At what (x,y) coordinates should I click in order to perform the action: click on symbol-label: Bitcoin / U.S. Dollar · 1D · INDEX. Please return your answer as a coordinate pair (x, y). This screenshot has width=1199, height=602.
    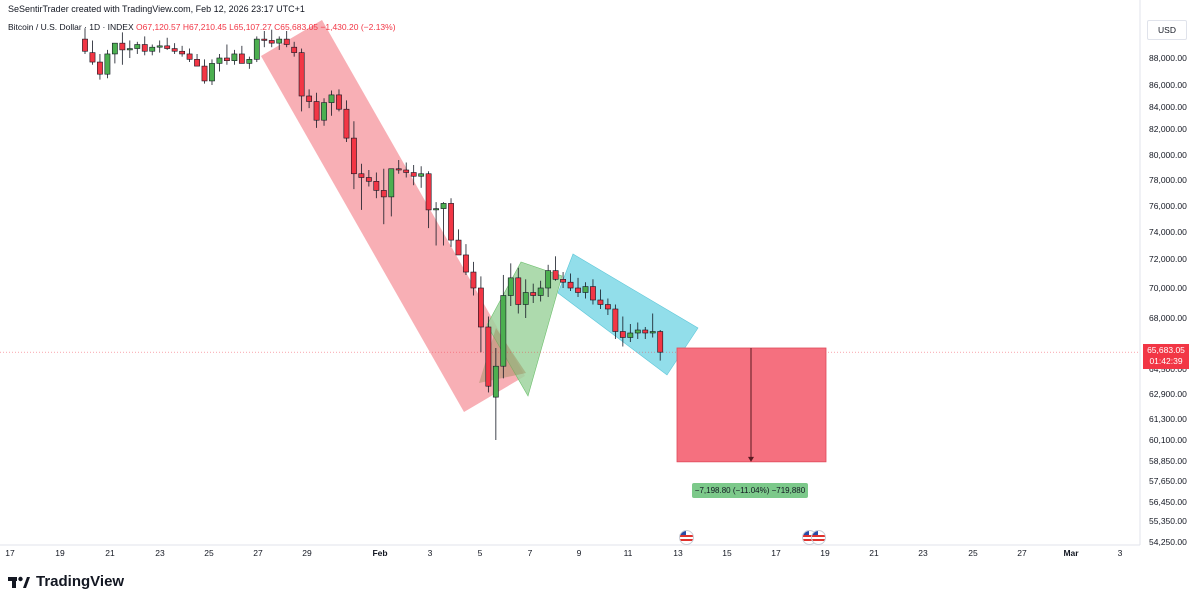
    Looking at the image, I should click on (71, 27).